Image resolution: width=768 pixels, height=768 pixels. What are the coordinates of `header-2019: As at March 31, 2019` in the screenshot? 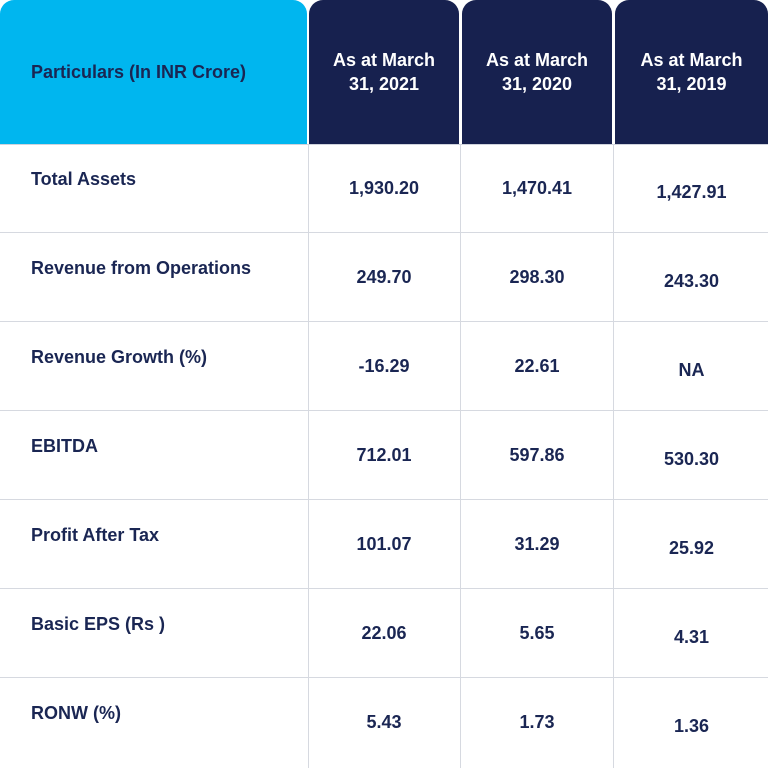 It's located at (691, 72).